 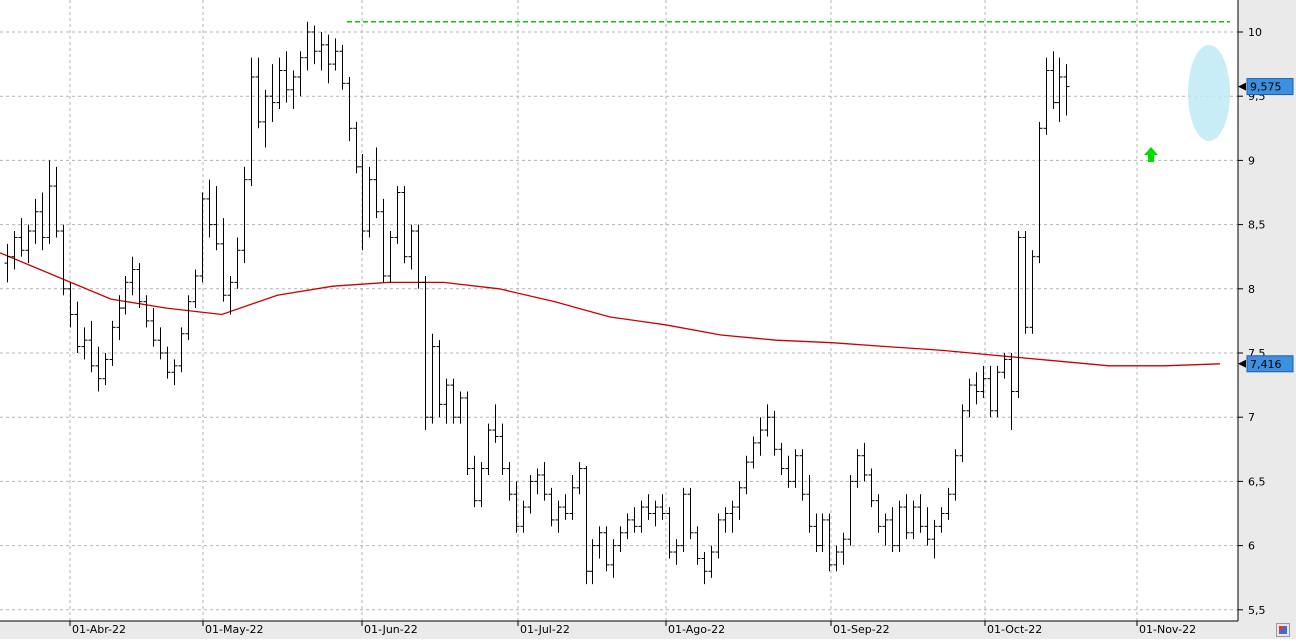 What do you see at coordinates (1209, 93) in the screenshot?
I see `highlight-ellipse` at bounding box center [1209, 93].